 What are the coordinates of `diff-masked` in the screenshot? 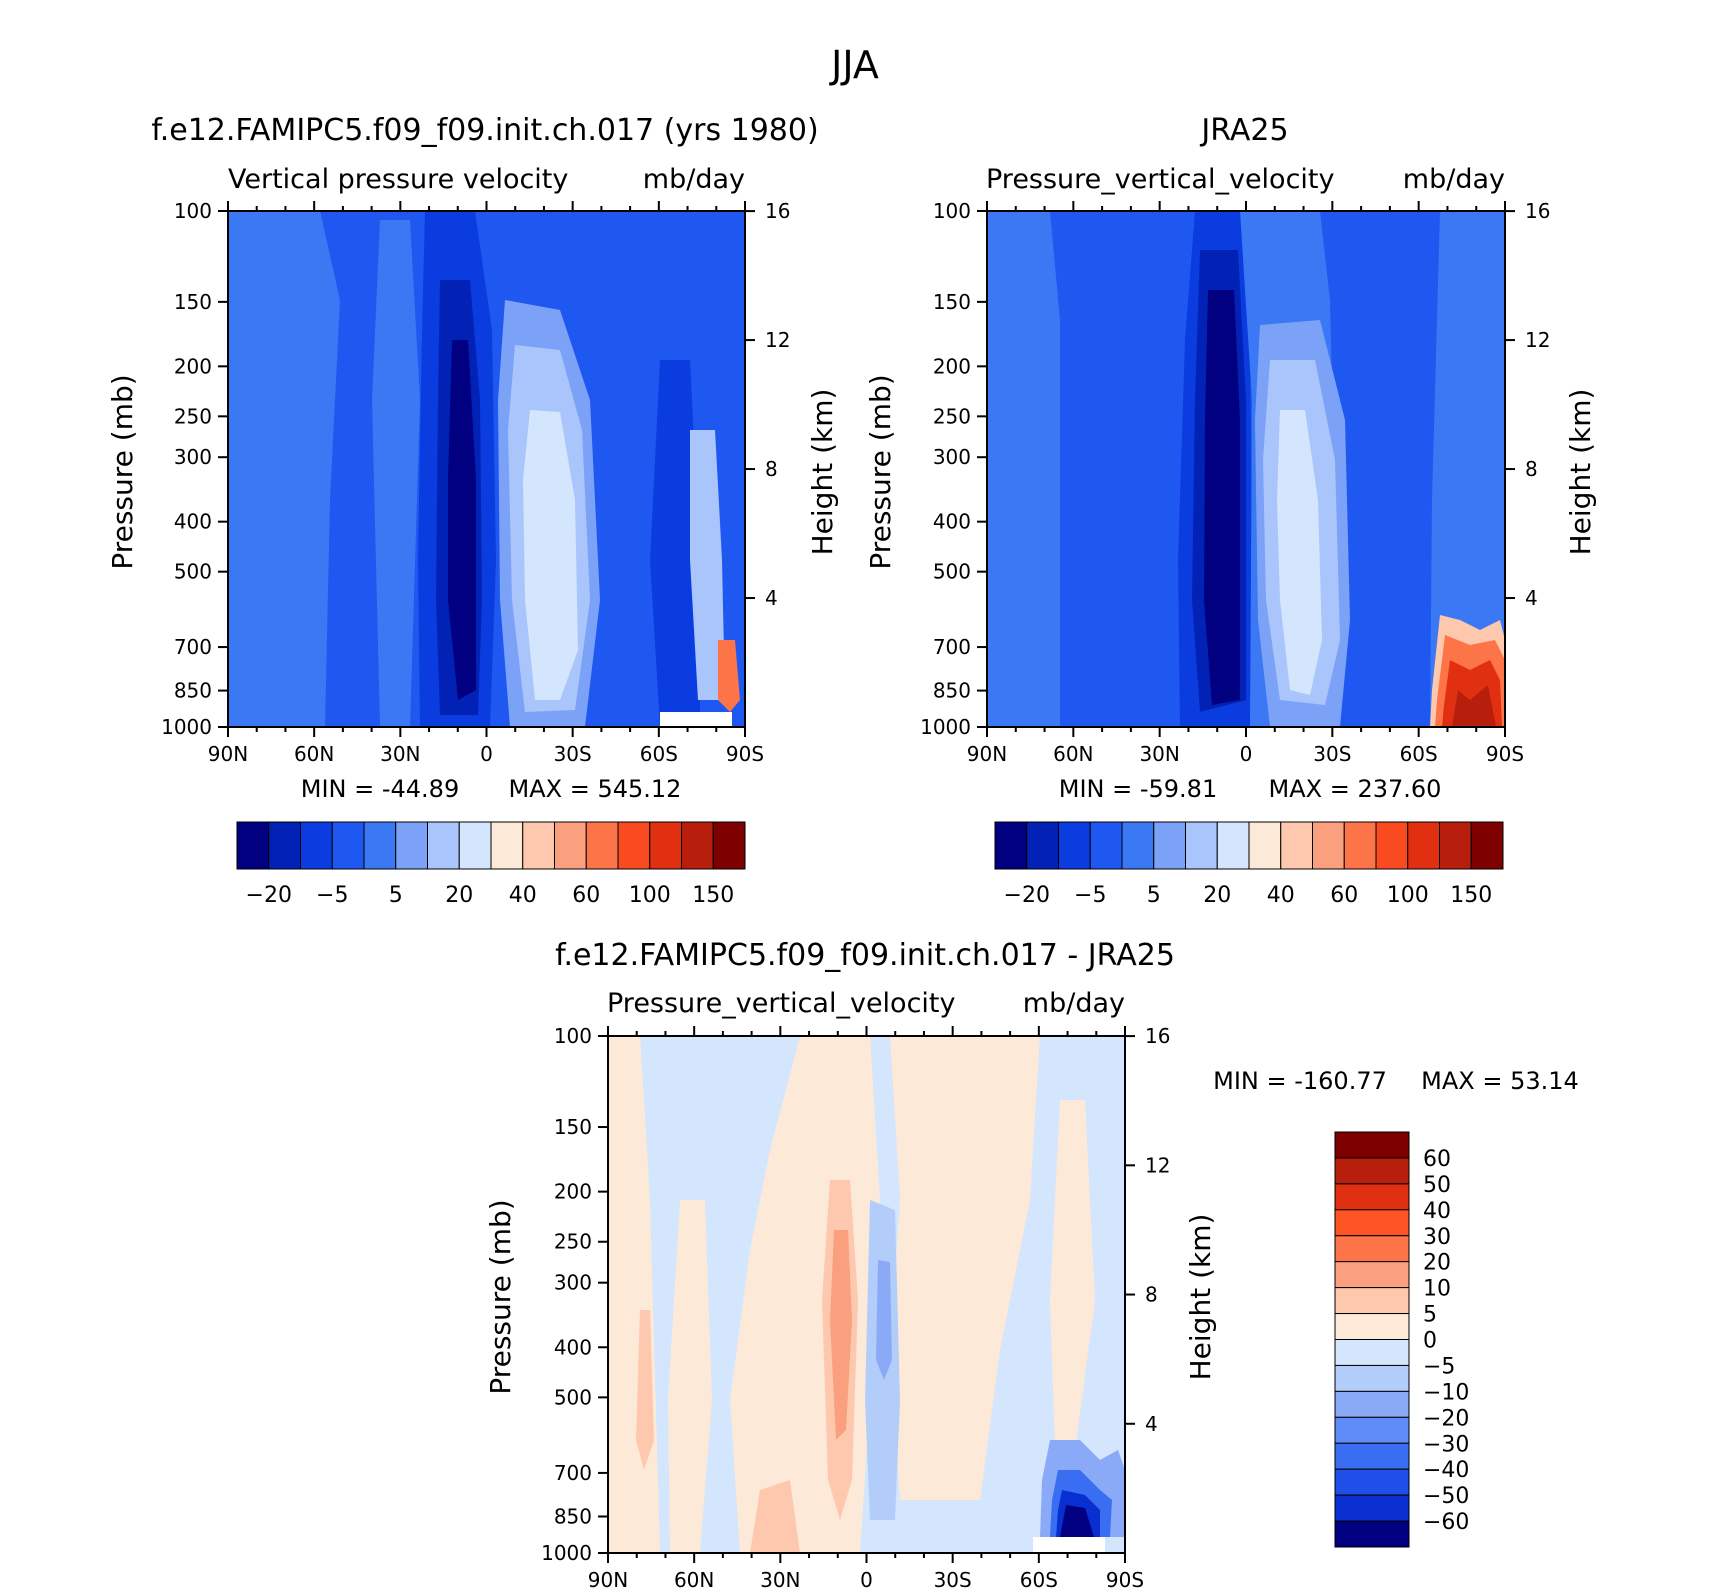 It's located at (1069, 1545).